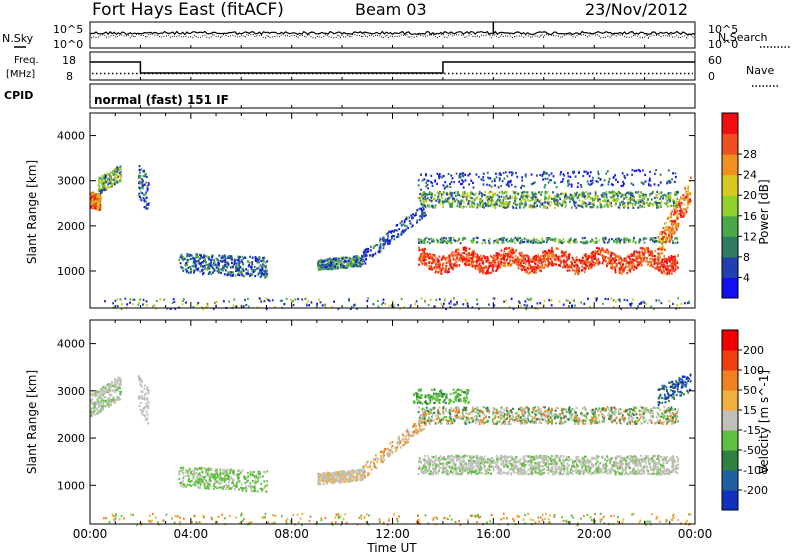 The height and width of the screenshot is (554, 800). I want to click on power-ytick-label-0: 1000, so click(71, 271).